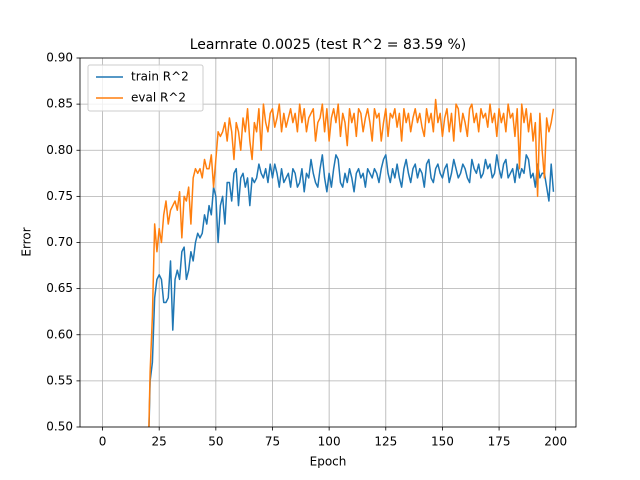  I want to click on x-tick-label: 200, so click(555, 442).